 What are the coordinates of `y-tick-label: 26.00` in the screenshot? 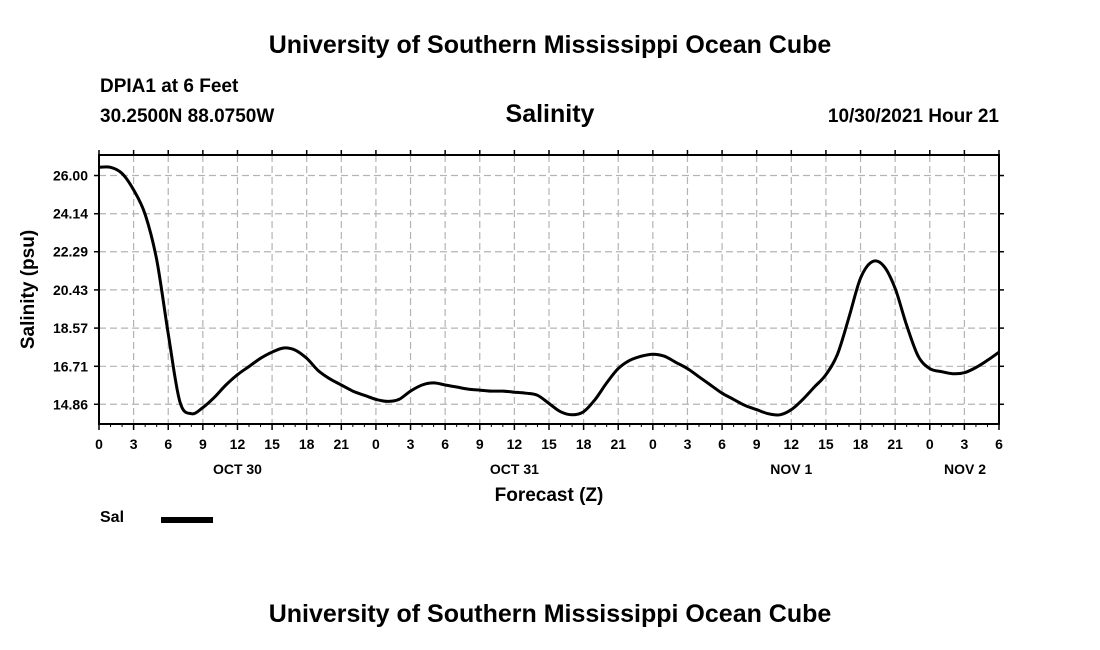 It's located at (70, 176).